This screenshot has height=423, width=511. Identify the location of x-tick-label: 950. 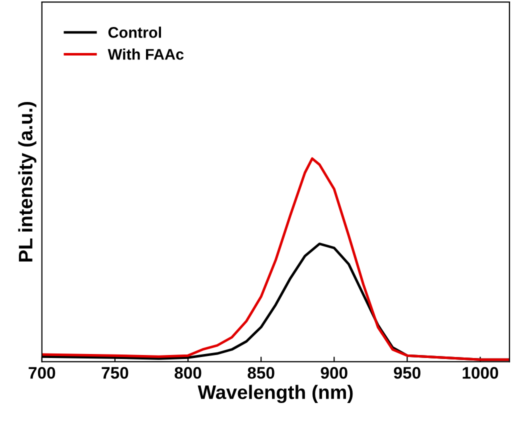
(407, 372).